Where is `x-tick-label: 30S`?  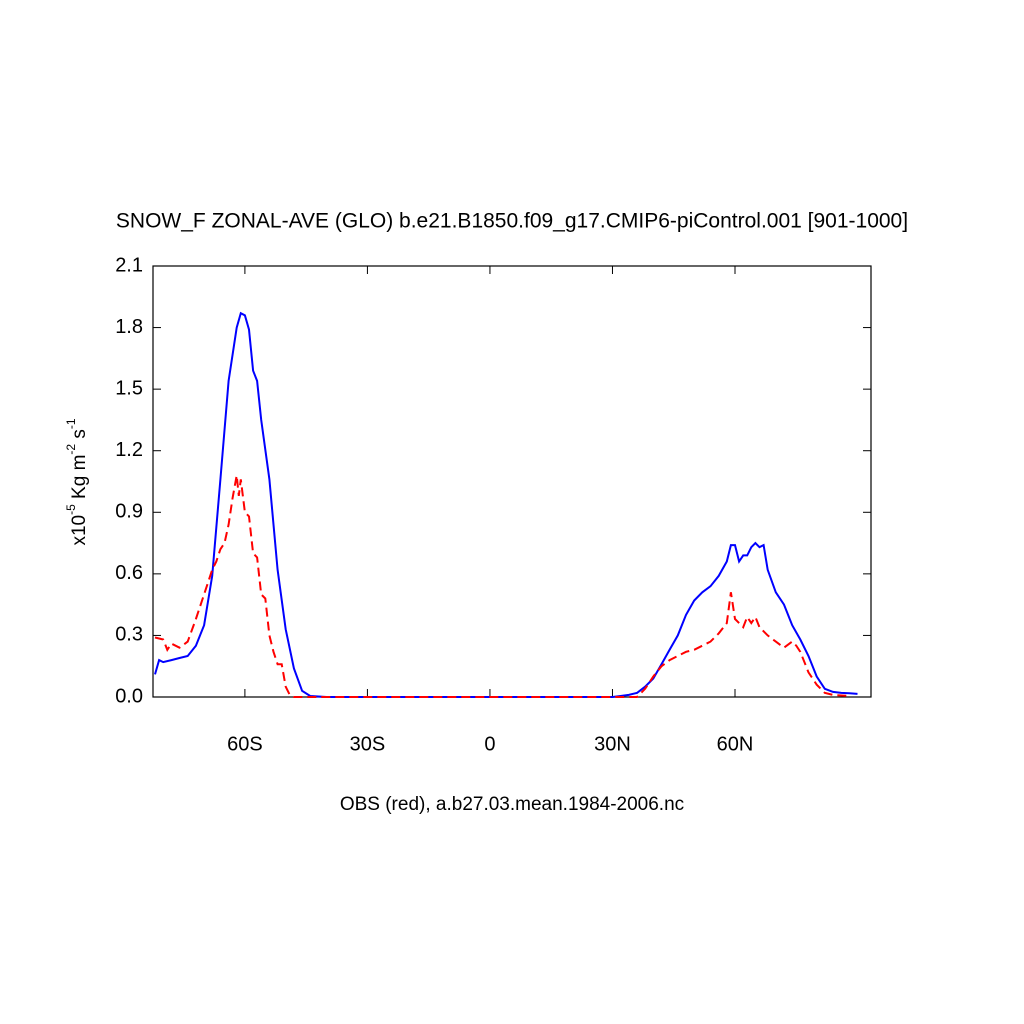 x-tick-label: 30S is located at coordinates (368, 744).